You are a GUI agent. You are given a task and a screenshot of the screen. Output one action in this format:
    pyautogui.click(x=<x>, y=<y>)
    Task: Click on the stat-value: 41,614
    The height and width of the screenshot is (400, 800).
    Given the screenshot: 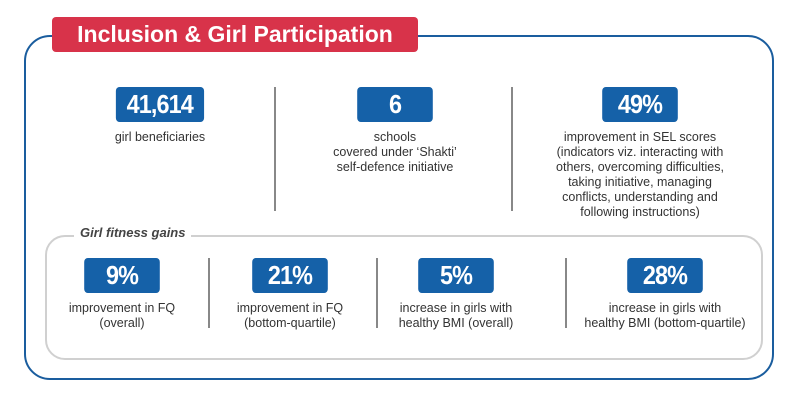 What is the action you would take?
    pyautogui.click(x=160, y=104)
    